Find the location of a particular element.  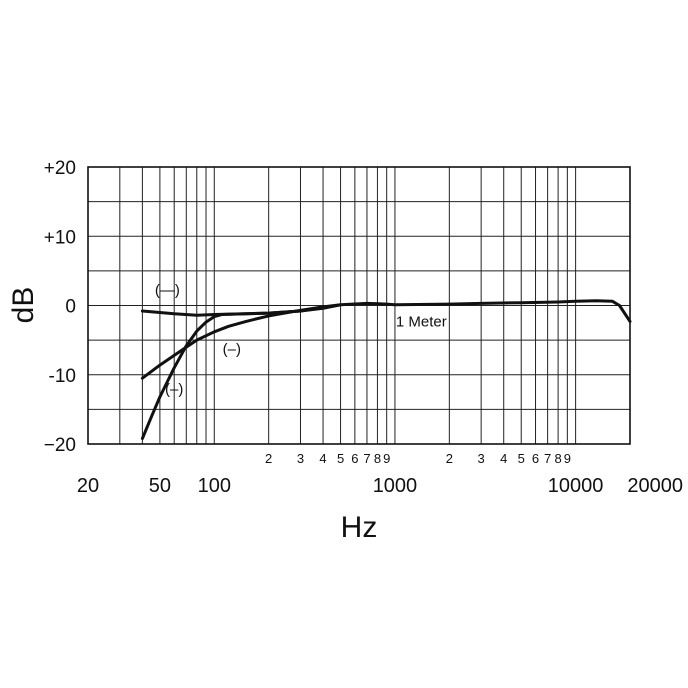

series-layer is located at coordinates (386, 369).